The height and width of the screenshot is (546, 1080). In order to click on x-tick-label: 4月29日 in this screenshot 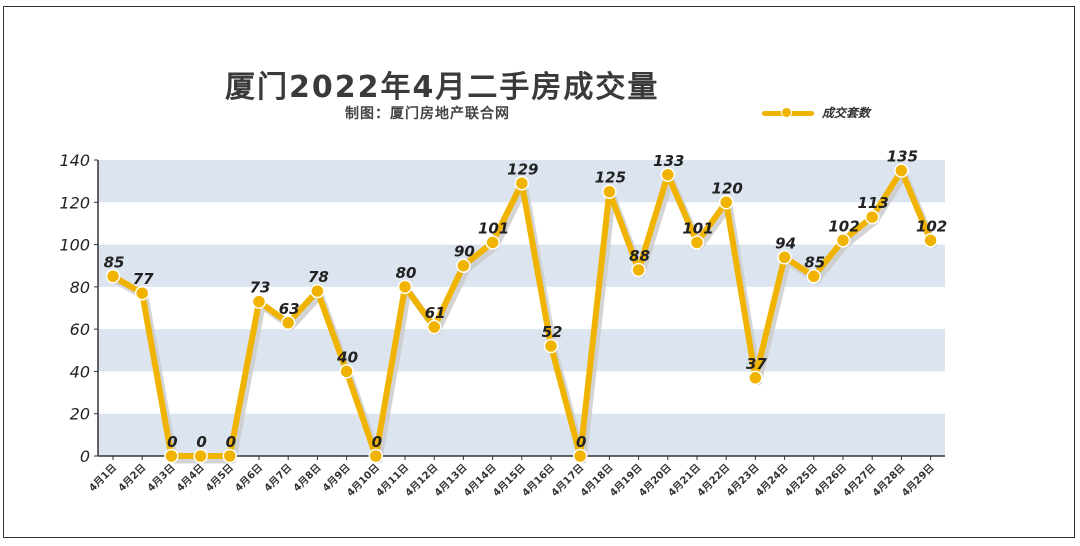, I will do `click(917, 480)`.